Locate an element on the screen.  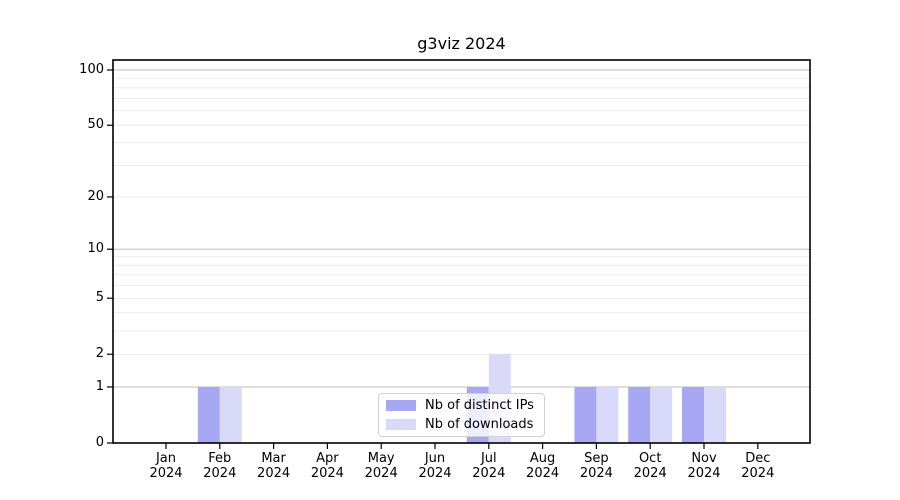
y-tick-label: 2 is located at coordinates (99, 354).